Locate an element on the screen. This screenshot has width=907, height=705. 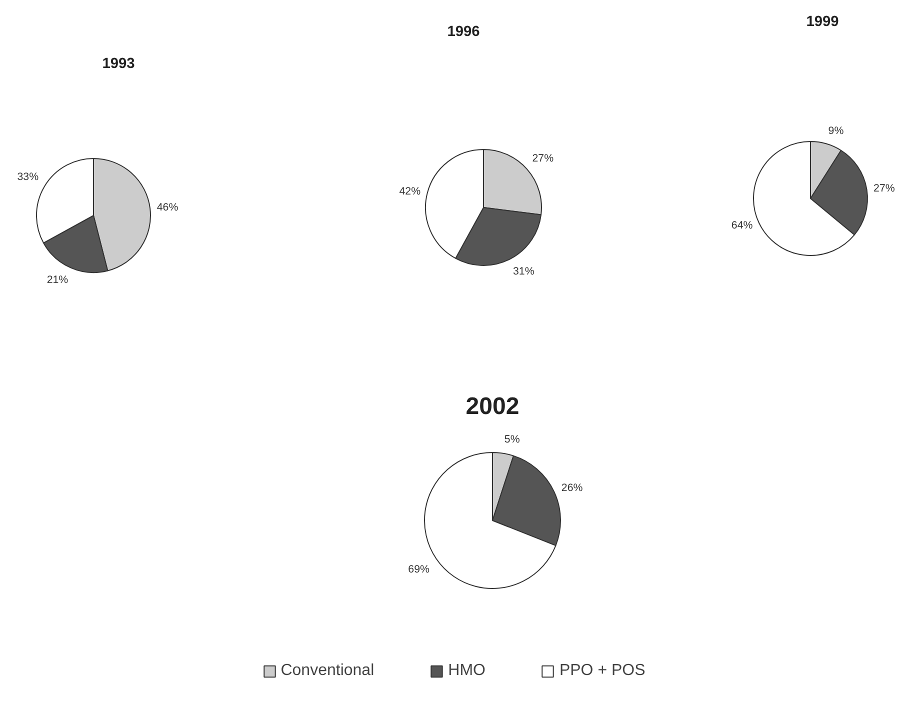
chart-title: 1993 is located at coordinates (118, 64).